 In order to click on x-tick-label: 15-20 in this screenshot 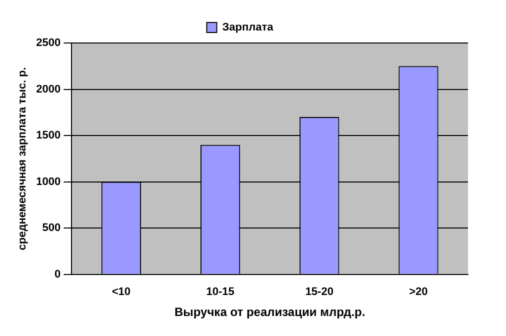, I will do `click(319, 292)`.